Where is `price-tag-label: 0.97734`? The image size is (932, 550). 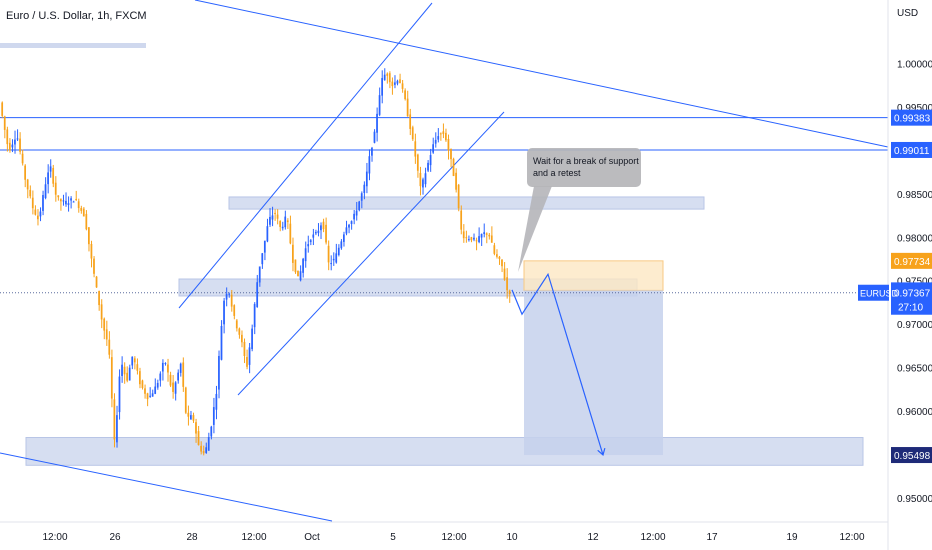
price-tag-label: 0.97734 is located at coordinates (912, 262).